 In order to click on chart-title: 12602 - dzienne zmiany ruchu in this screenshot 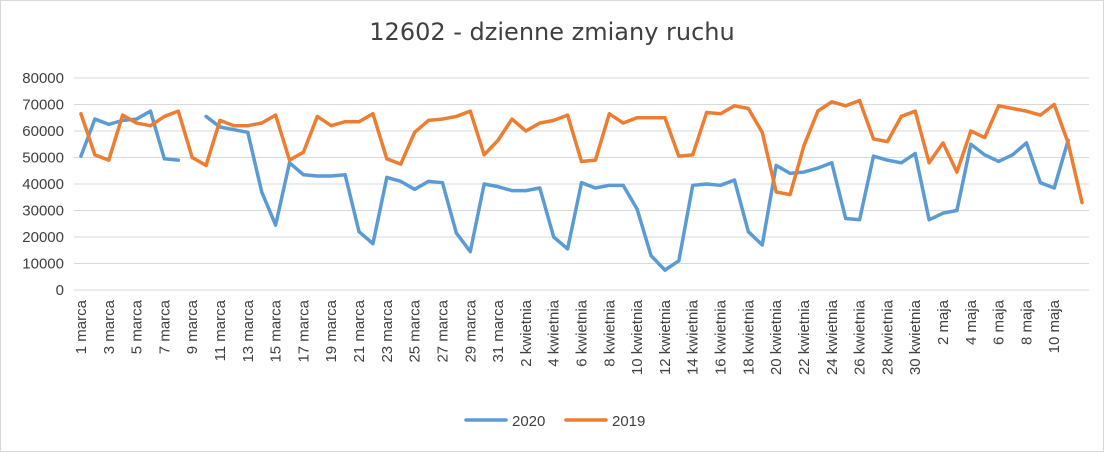, I will do `click(552, 32)`.